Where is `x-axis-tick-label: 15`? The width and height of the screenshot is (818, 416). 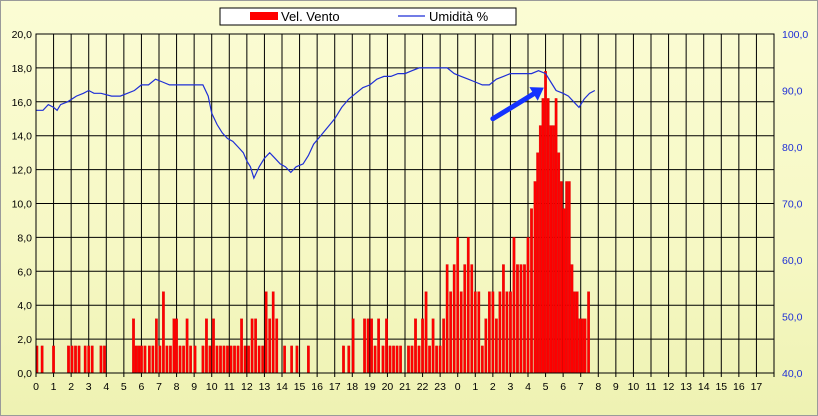 x-axis-tick-label: 15 is located at coordinates (721, 387).